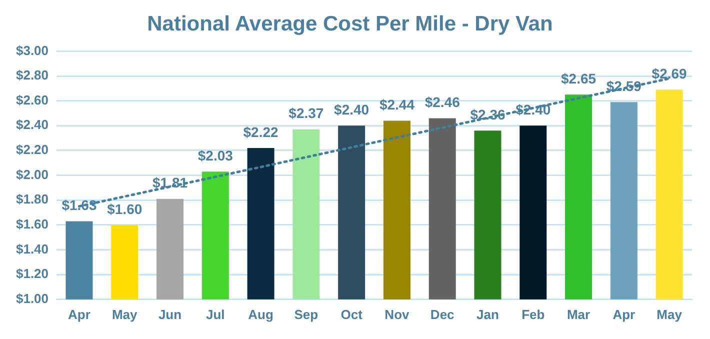 This screenshot has height=339, width=710. What do you see at coordinates (487, 314) in the screenshot?
I see `x-tick-label: Jan` at bounding box center [487, 314].